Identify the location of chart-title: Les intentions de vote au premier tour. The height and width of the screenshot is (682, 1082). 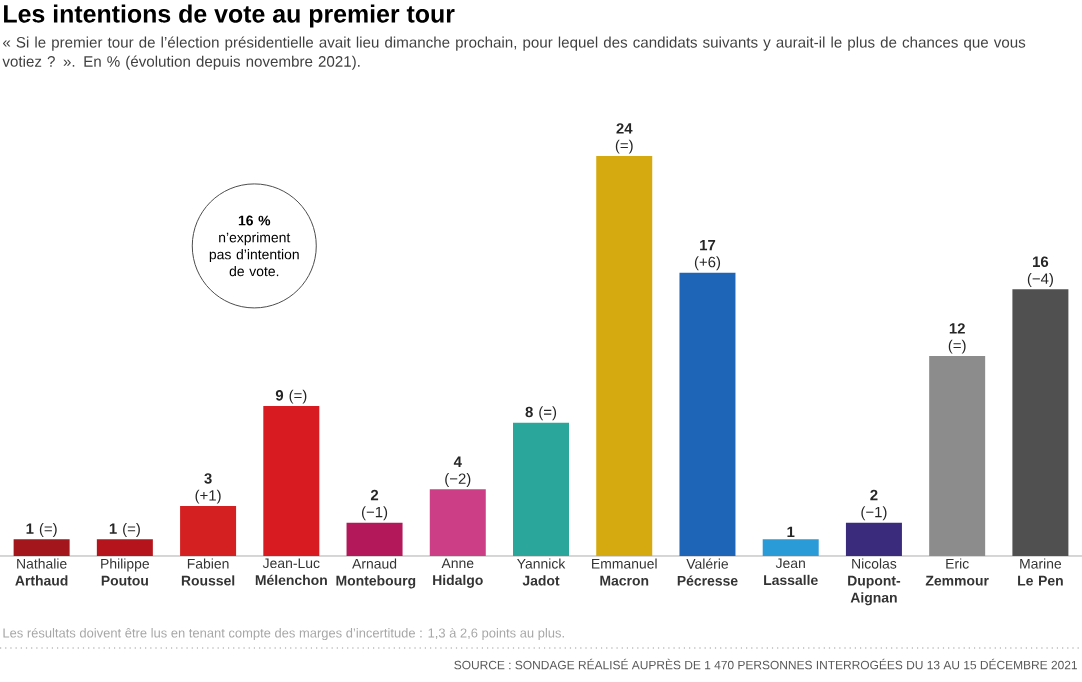
(229, 16).